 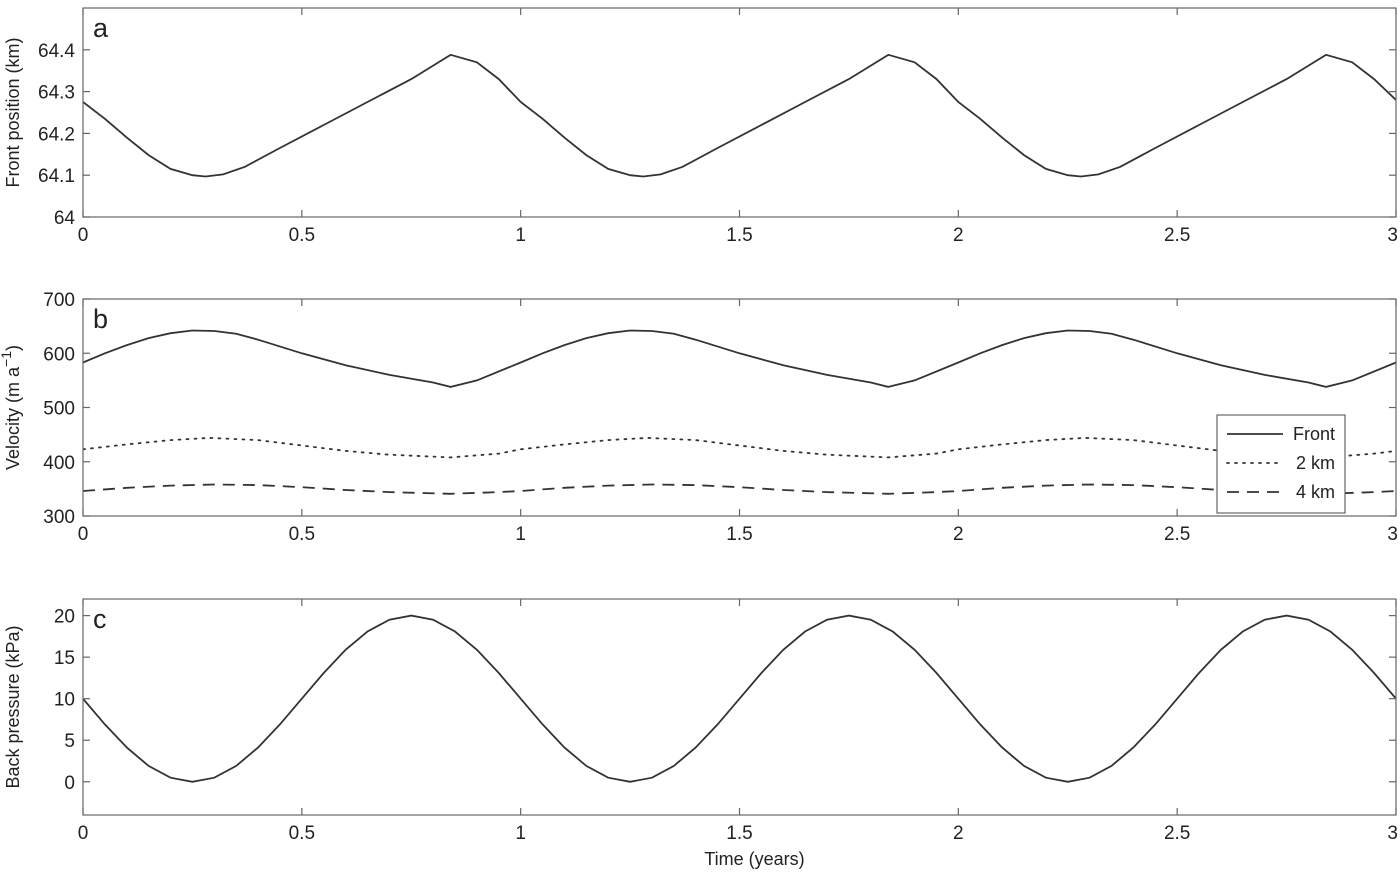 I want to click on panel-letter: a, so click(x=101, y=28).